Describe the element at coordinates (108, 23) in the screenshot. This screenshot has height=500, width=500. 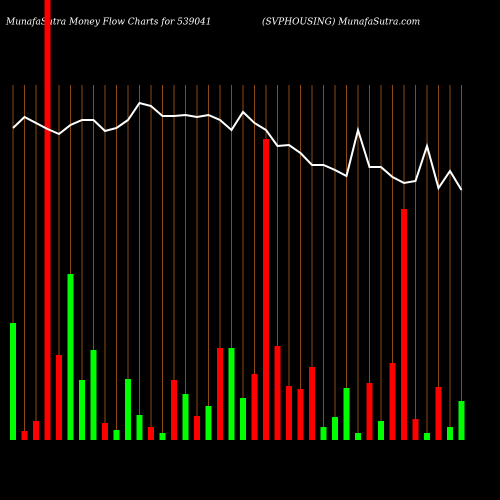
I see `chart-title: MunafaSutra Money Flow Charts for 539041` at that location.